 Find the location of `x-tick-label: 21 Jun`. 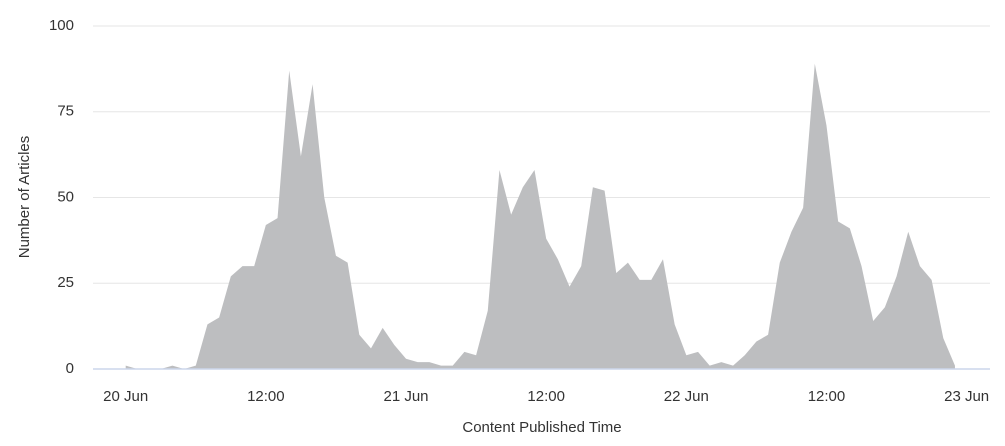

x-tick-label: 21 Jun is located at coordinates (405, 396).